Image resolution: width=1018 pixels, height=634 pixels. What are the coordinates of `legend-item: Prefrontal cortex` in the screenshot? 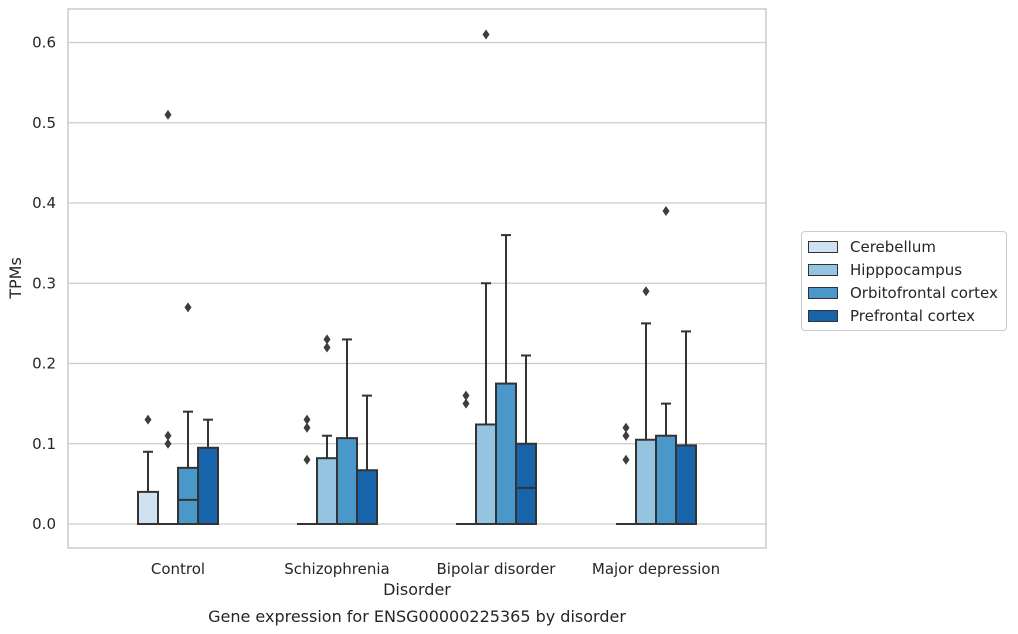 It's located at (904, 315).